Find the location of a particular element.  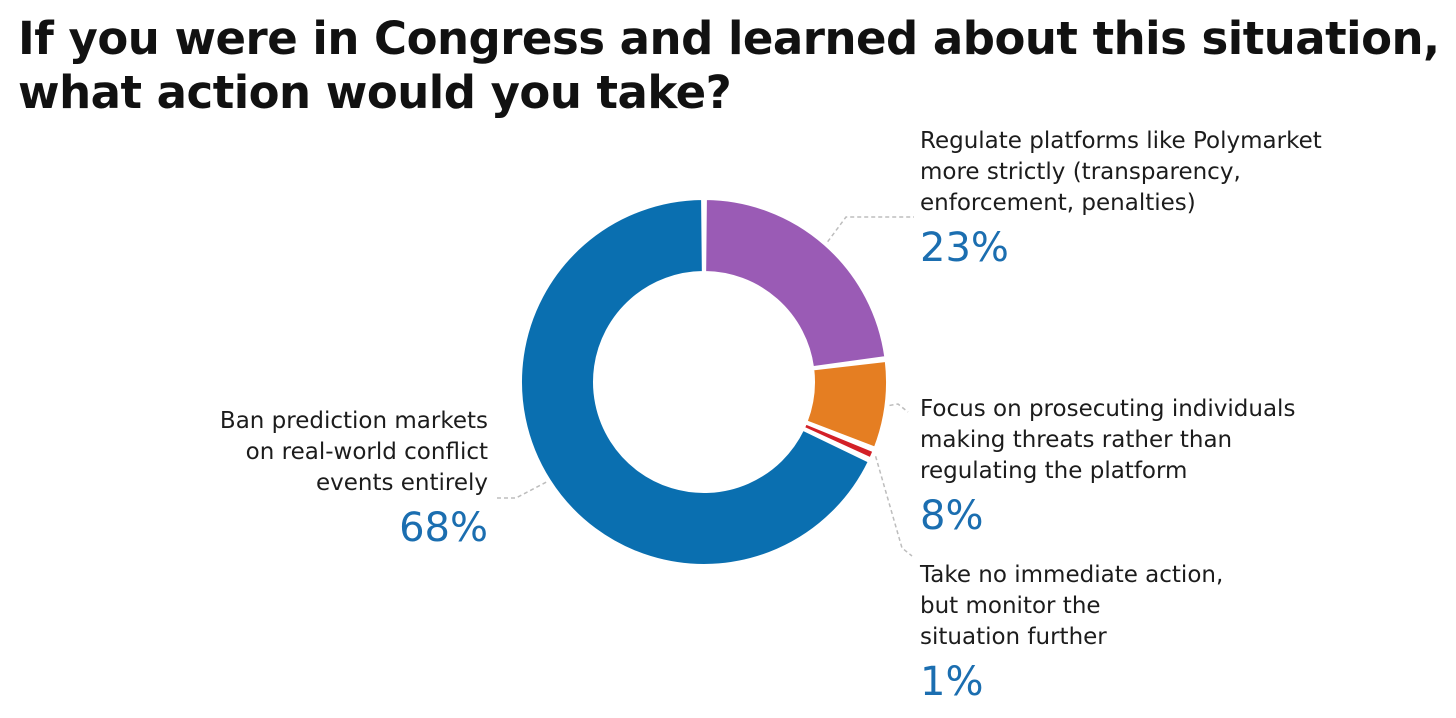

slice-label-prosecute-line-2: making threats rather than is located at coordinates (1076, 440).